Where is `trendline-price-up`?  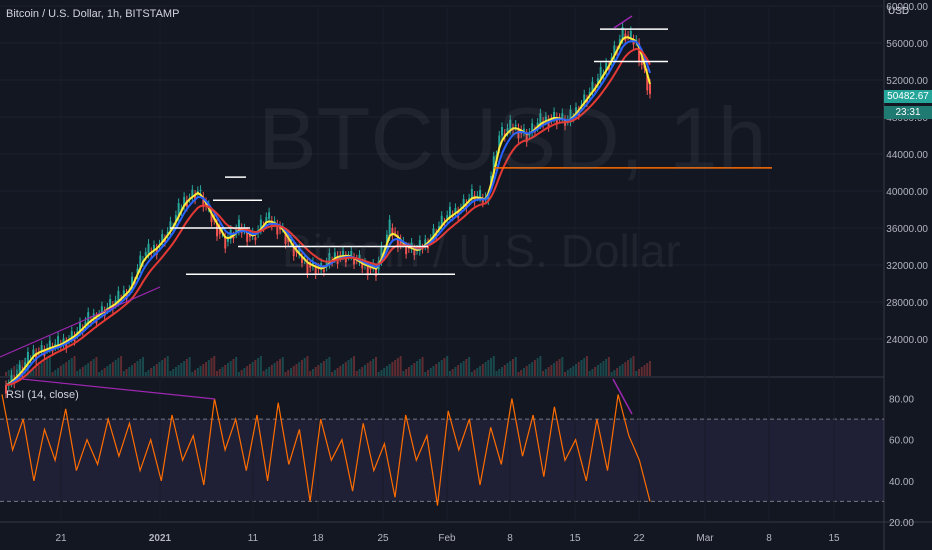 trendline-price-up is located at coordinates (80, 322).